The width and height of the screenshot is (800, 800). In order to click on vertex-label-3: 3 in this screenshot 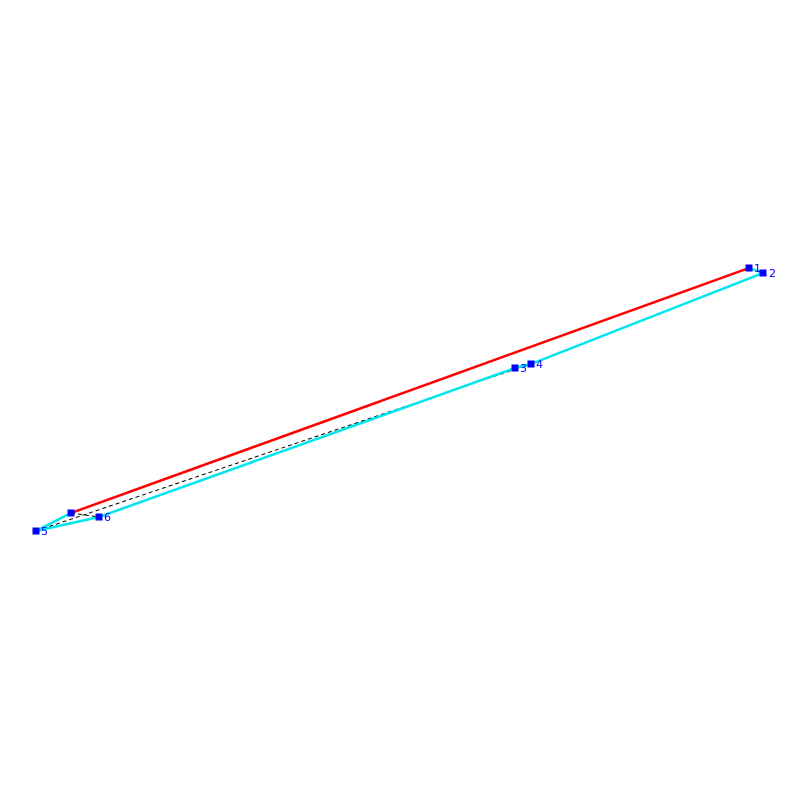, I will do `click(523, 368)`.